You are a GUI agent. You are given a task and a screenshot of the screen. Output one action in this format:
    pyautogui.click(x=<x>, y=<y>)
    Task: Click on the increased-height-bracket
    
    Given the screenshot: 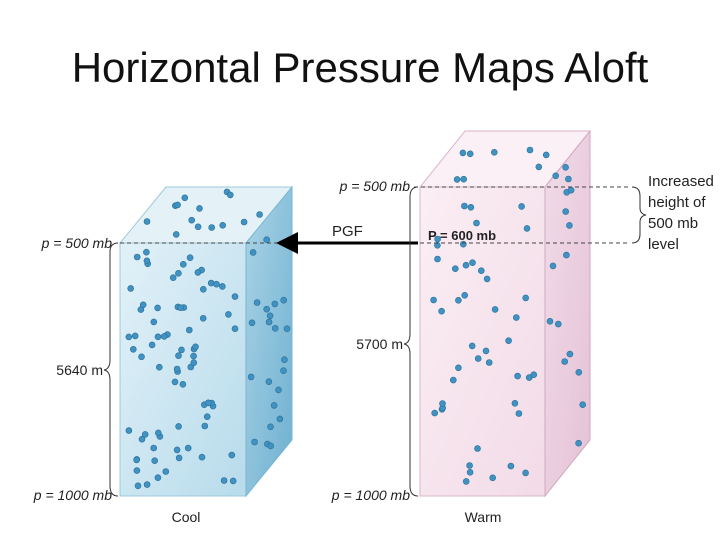 What is the action you would take?
    pyautogui.click(x=639, y=215)
    